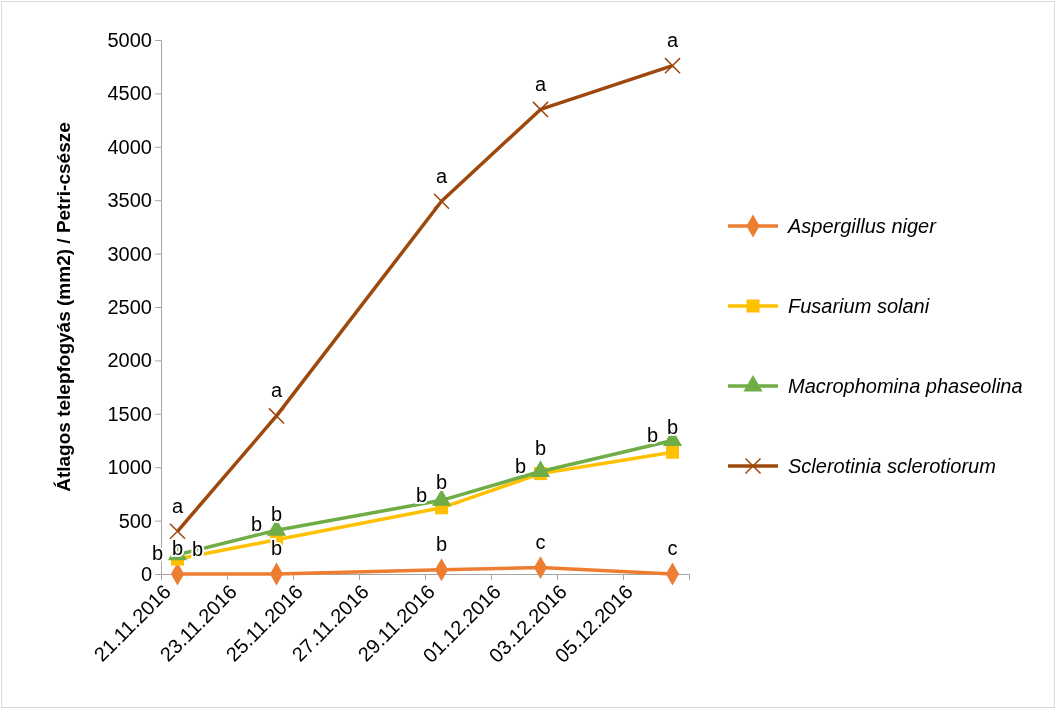  Describe the element at coordinates (135, 520) in the screenshot. I see `y-tick-label: 500` at that location.